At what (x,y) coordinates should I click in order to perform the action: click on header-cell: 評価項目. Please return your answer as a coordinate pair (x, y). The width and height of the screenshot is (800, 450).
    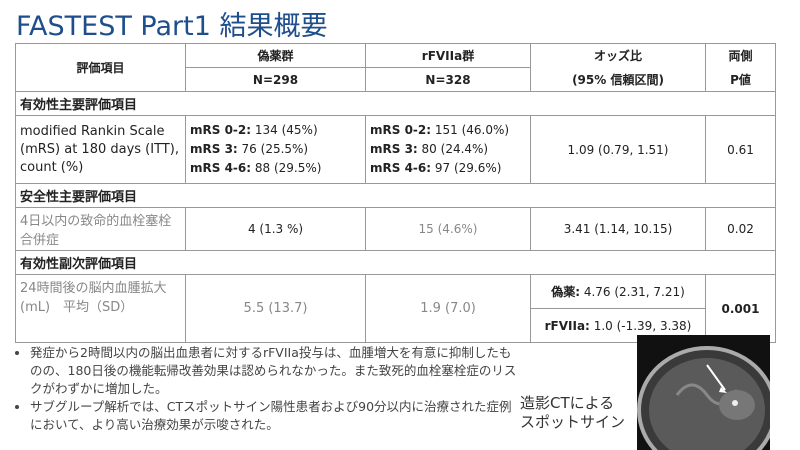
    Looking at the image, I should click on (100, 67).